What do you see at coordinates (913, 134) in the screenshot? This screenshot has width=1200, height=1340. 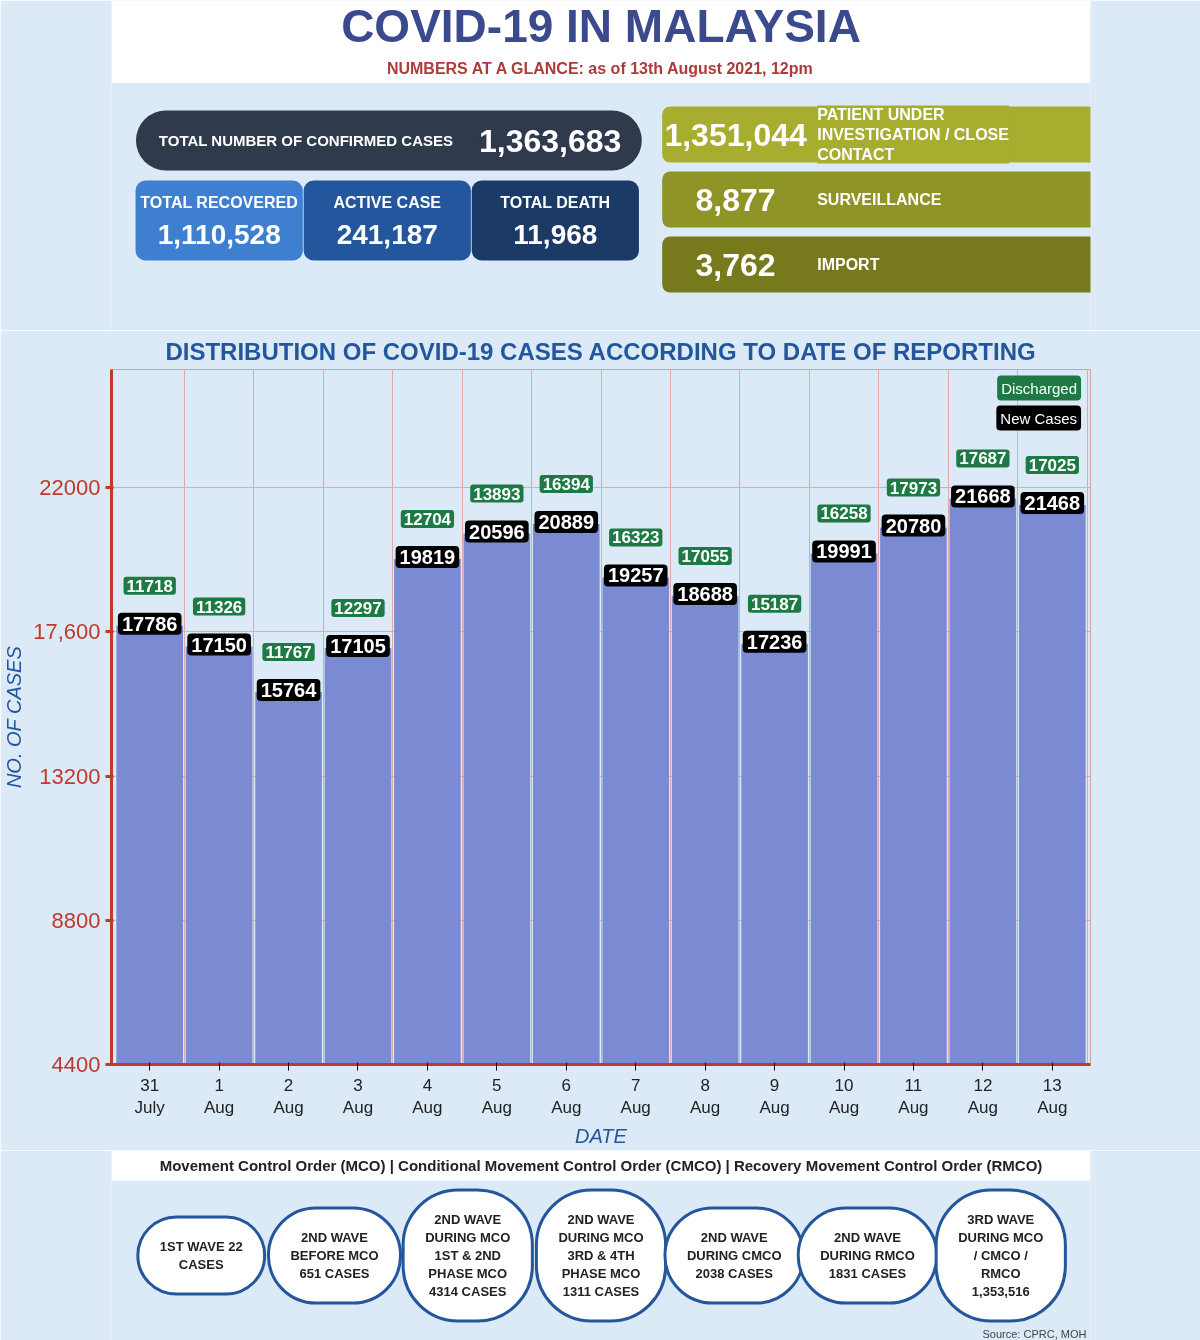 I see `category-label: PATIENT UNDER INVESTIGATION / CLOSE CONTACT` at bounding box center [913, 134].